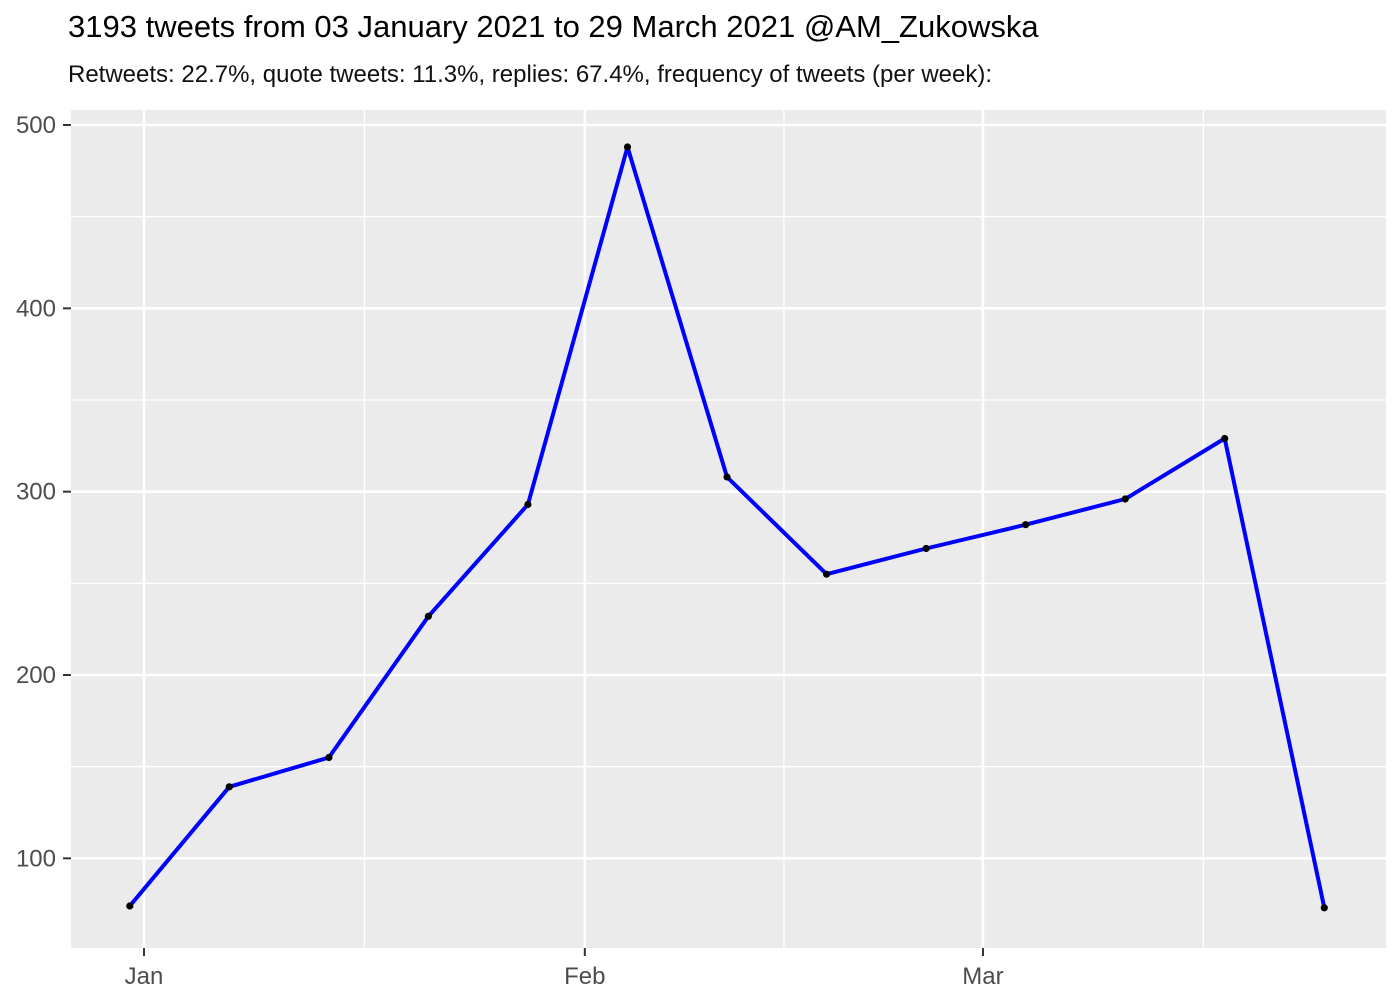 This screenshot has width=1400, height=1000. I want to click on y-tick-label: 400, so click(36, 308).